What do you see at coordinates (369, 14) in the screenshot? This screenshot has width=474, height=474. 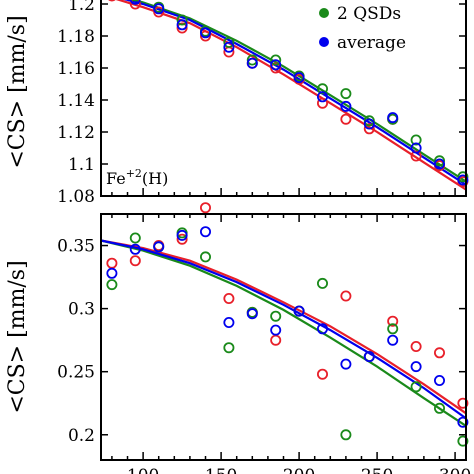 I see `legend-label-2-qsds: 2 QSDs` at bounding box center [369, 14].